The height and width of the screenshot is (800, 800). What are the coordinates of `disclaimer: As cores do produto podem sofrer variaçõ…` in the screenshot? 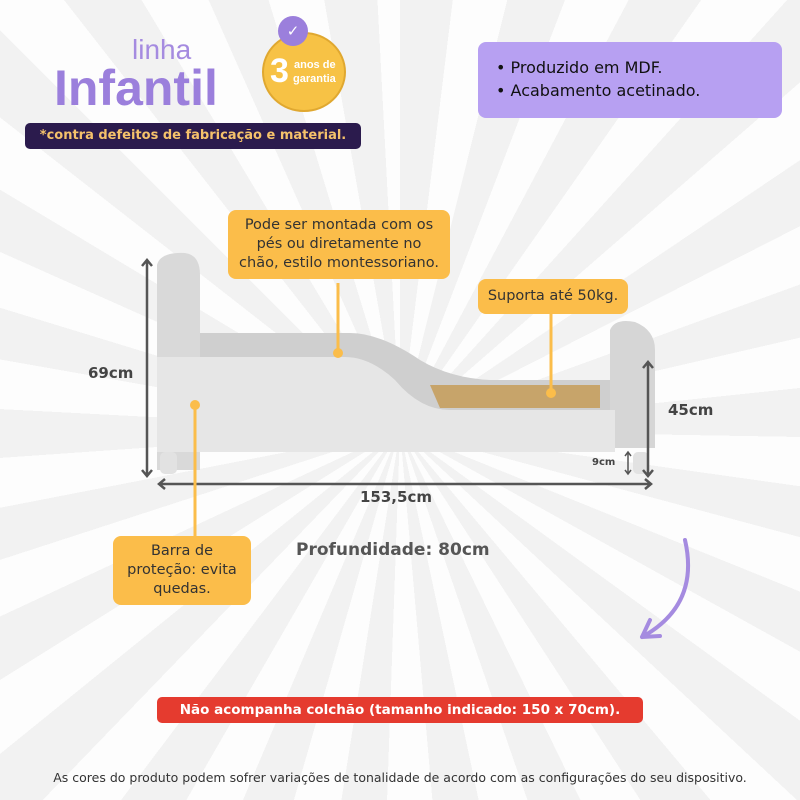 It's located at (400, 777).